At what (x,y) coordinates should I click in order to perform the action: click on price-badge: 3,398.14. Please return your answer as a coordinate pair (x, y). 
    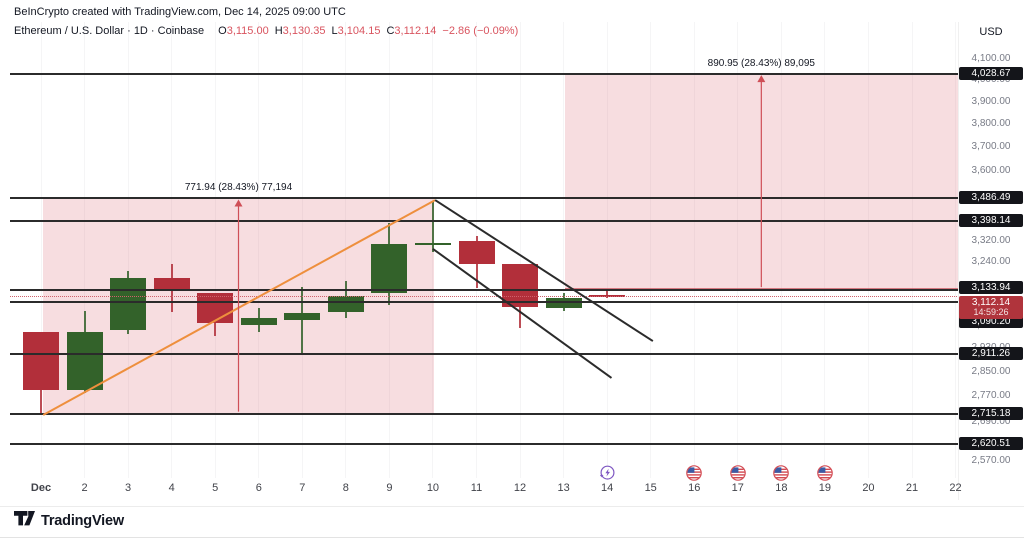
    Looking at the image, I should click on (991, 220).